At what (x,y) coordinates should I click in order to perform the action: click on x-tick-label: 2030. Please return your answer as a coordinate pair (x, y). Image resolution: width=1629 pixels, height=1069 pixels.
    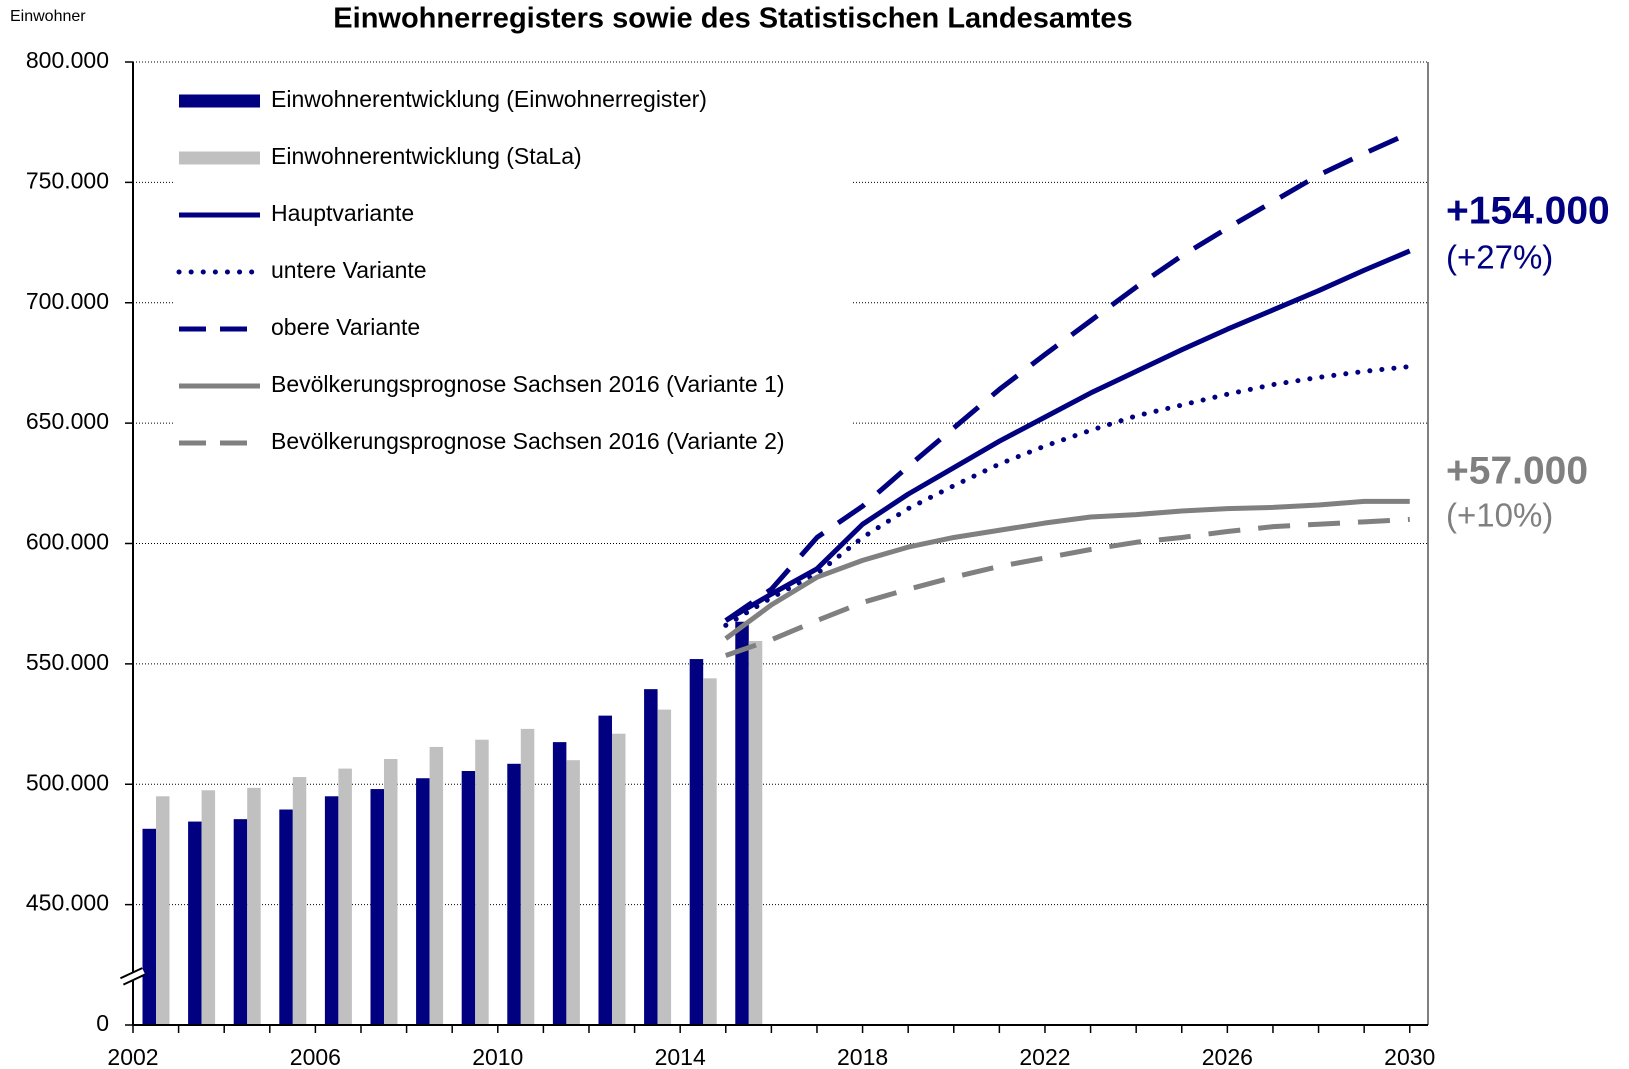
    Looking at the image, I should click on (1409, 1056).